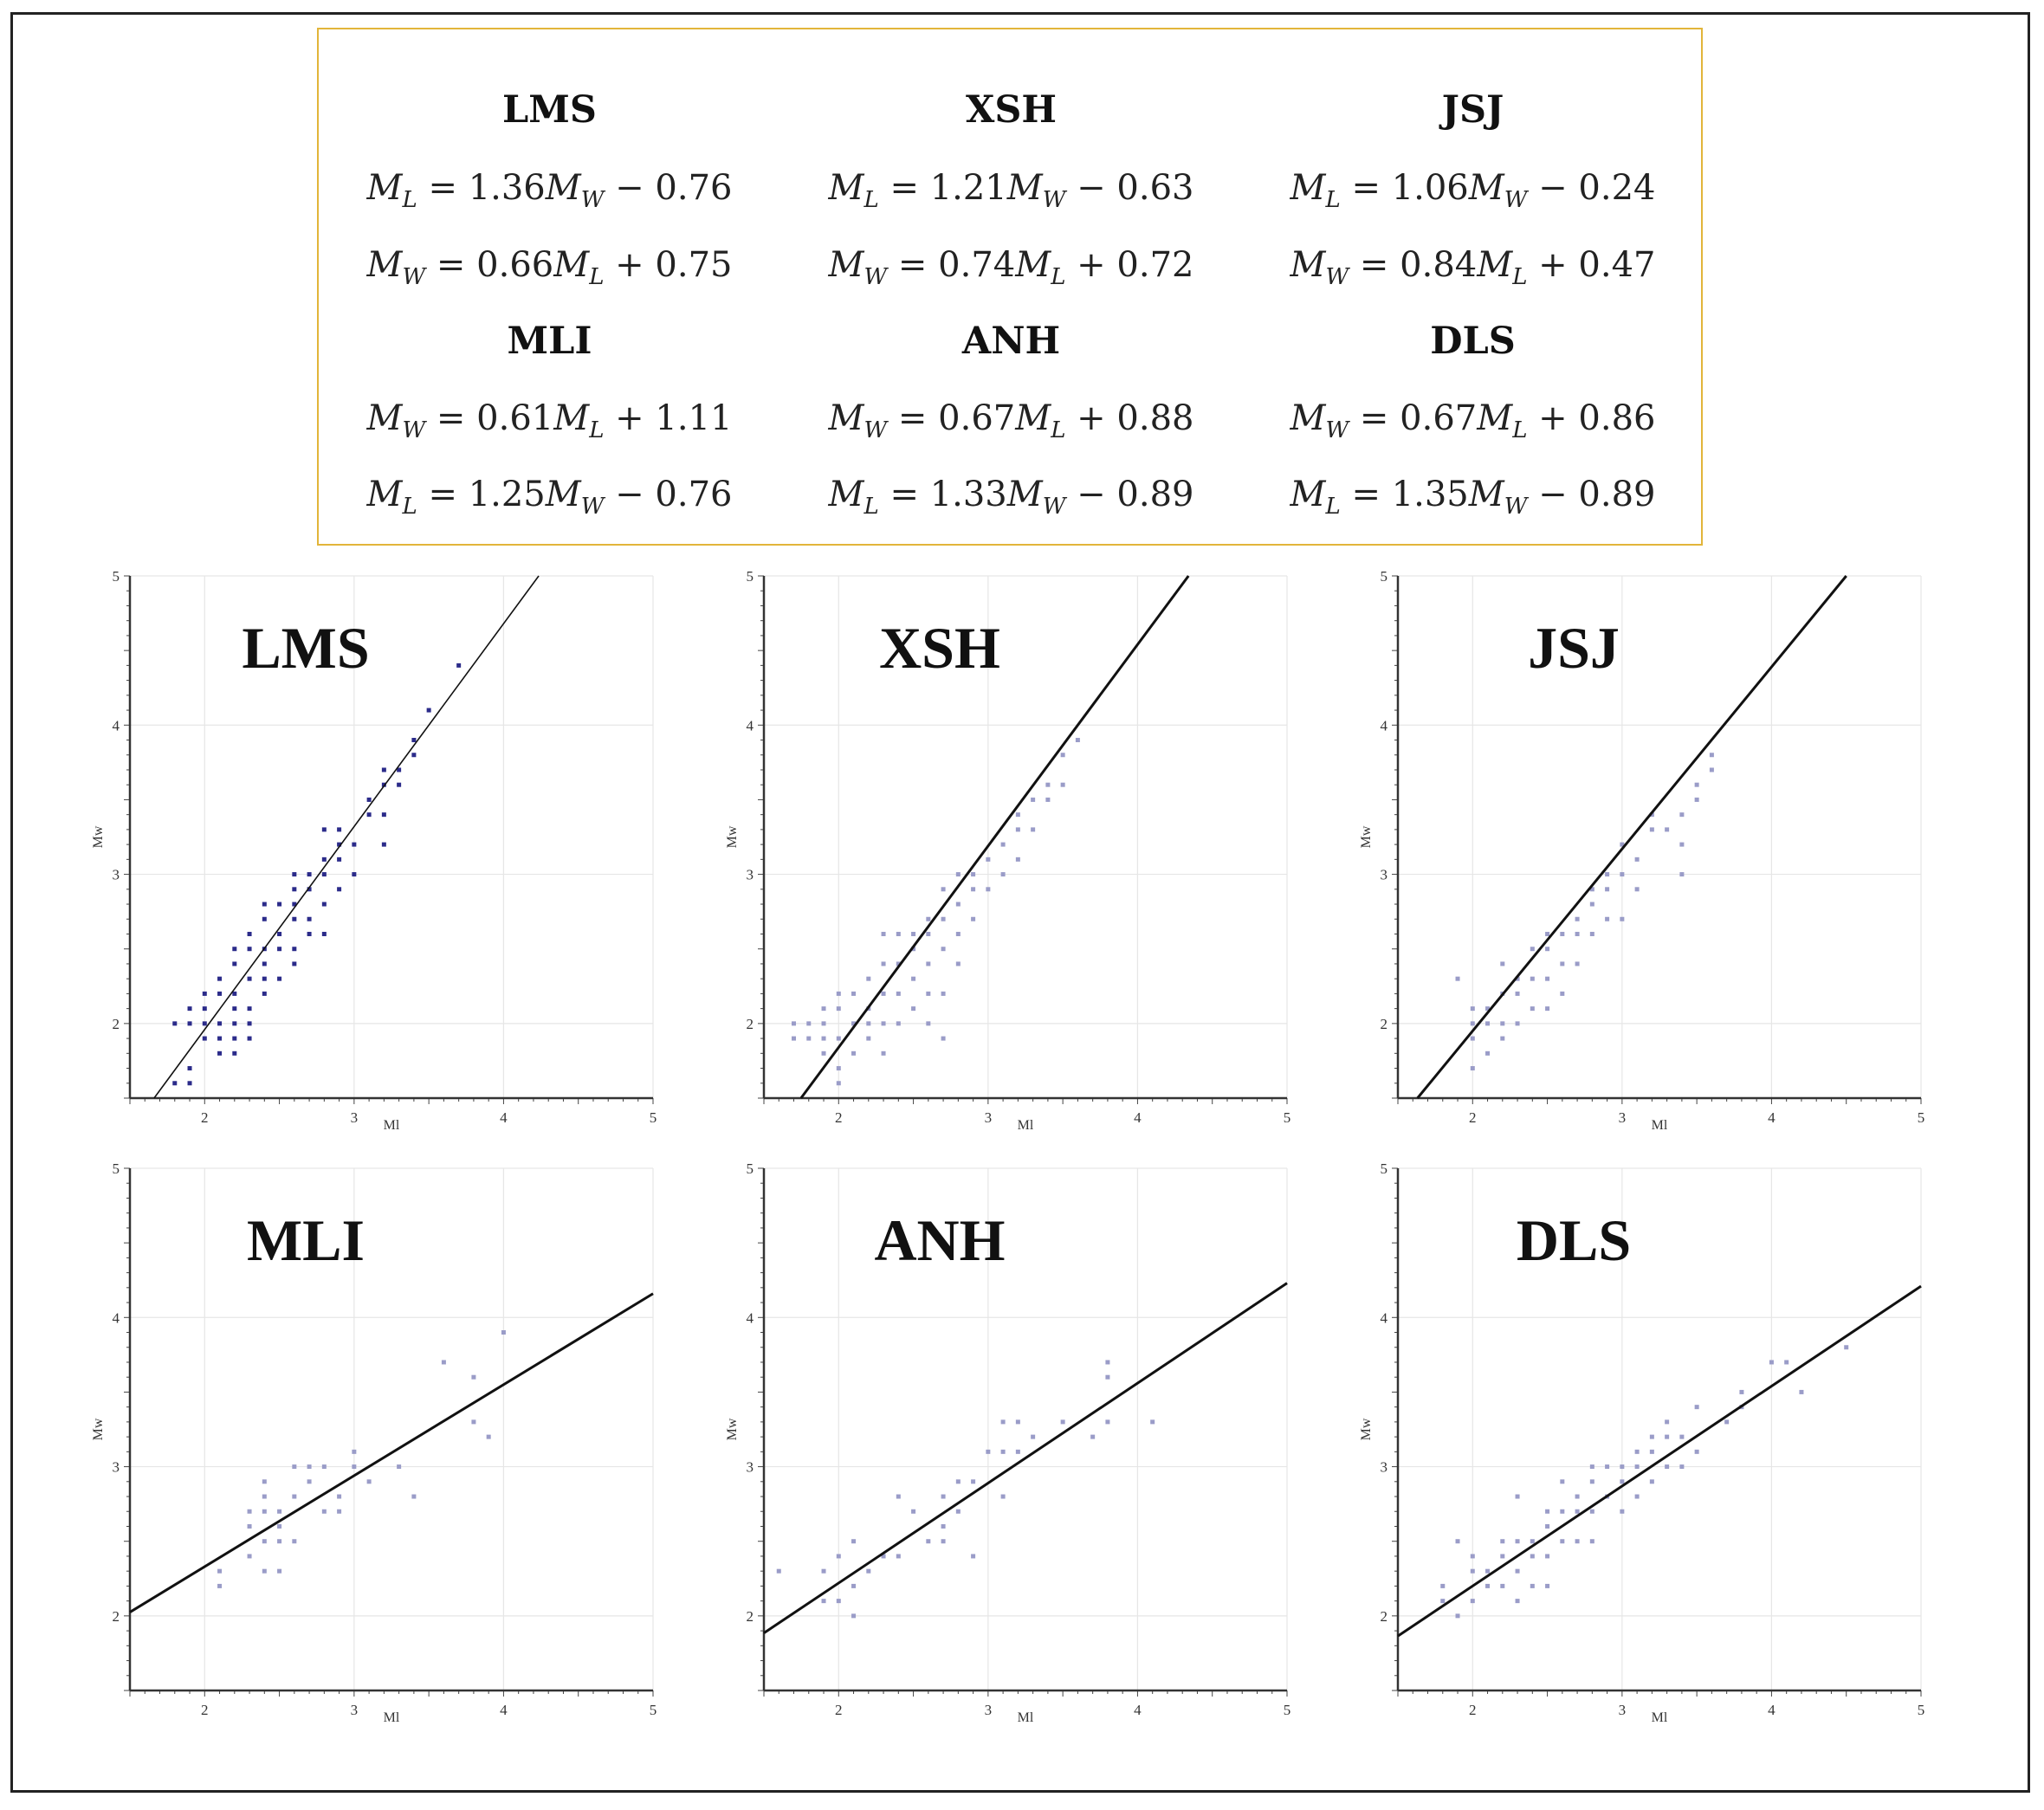 The height and width of the screenshot is (1810, 2044). I want to click on x-axis-label: Ml, so click(1660, 1717).